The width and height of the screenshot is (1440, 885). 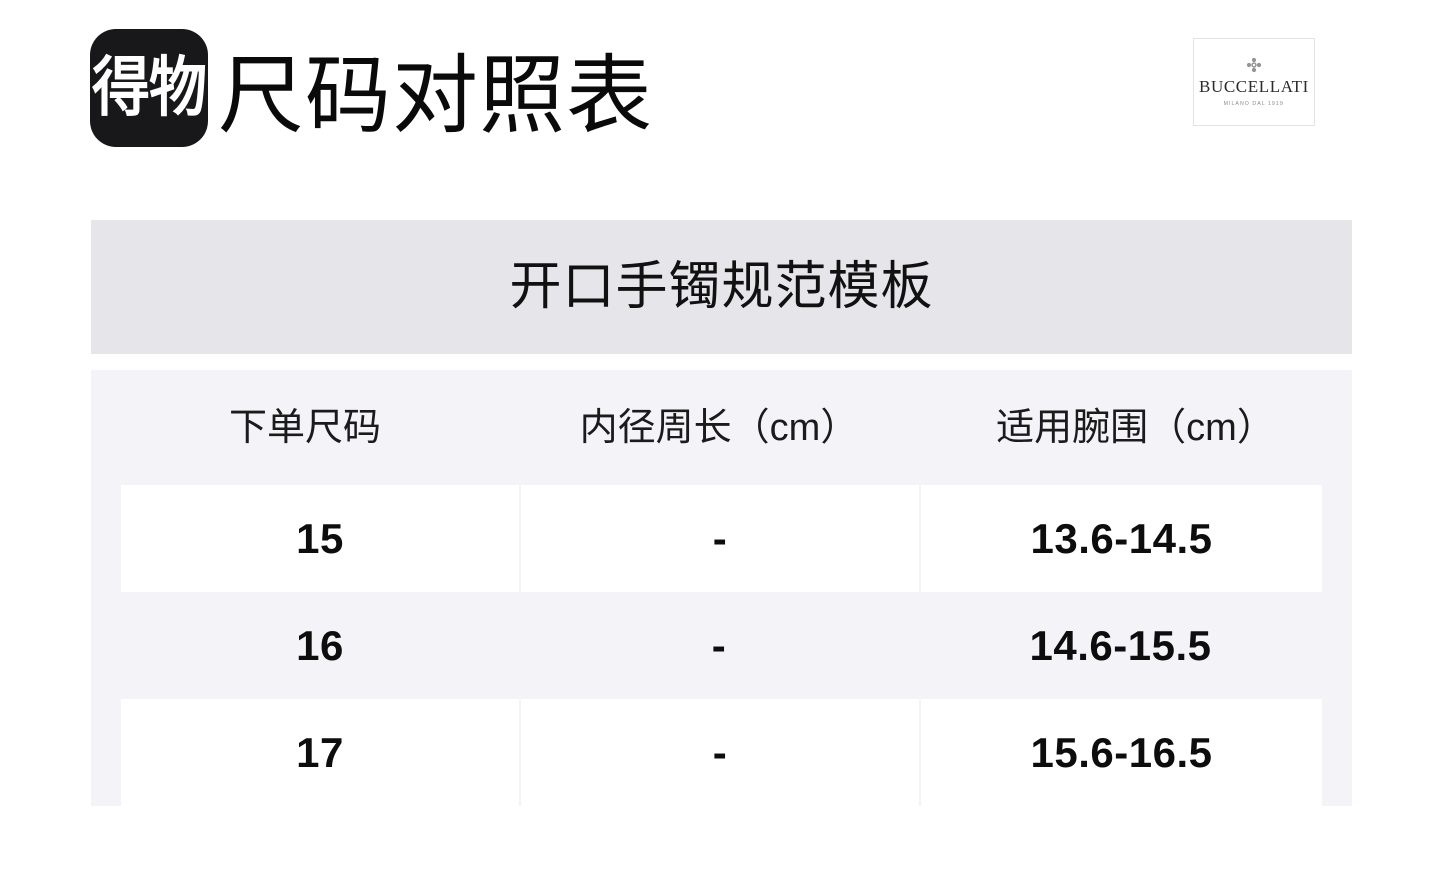 What do you see at coordinates (1135, 427) in the screenshot?
I see `column-header-wrist: 适用腕围（cm）` at bounding box center [1135, 427].